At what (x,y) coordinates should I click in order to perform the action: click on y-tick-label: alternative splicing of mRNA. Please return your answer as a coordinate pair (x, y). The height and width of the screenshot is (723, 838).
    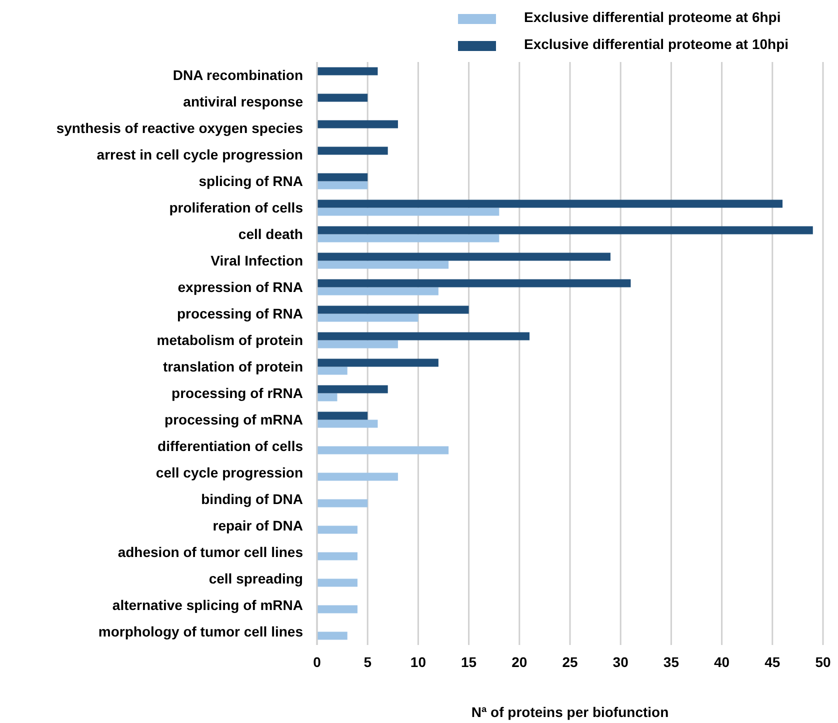
    Looking at the image, I should click on (207, 605).